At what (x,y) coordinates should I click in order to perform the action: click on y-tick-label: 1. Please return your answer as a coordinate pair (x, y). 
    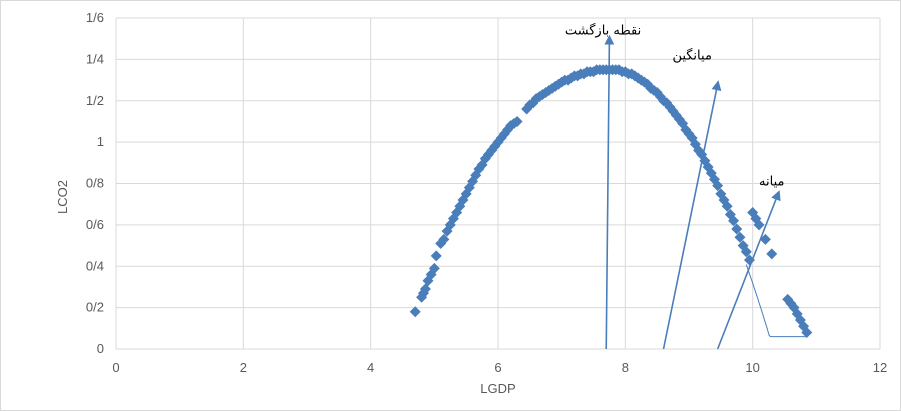
    Looking at the image, I should click on (100, 141).